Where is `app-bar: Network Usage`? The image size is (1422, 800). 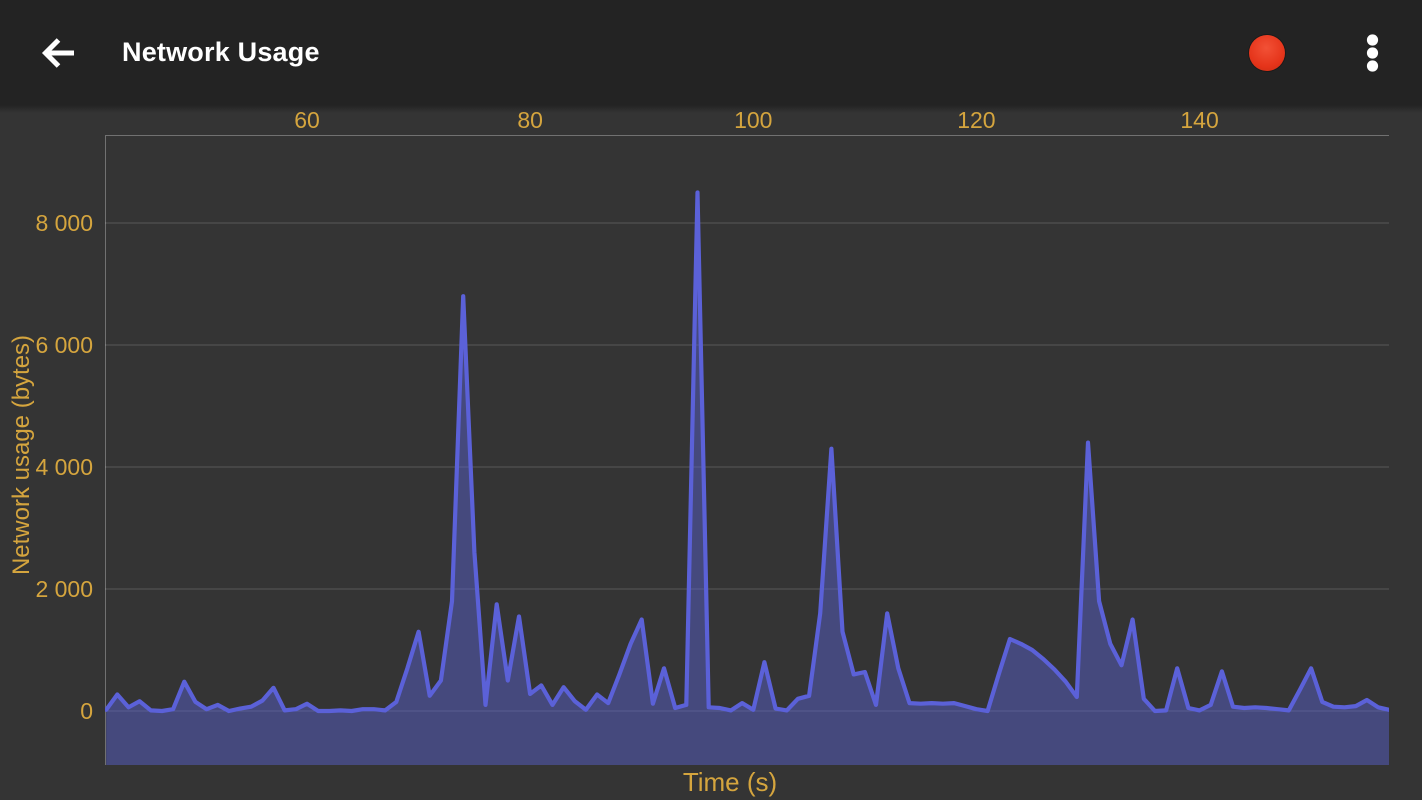
app-bar: Network Usage is located at coordinates (711, 56).